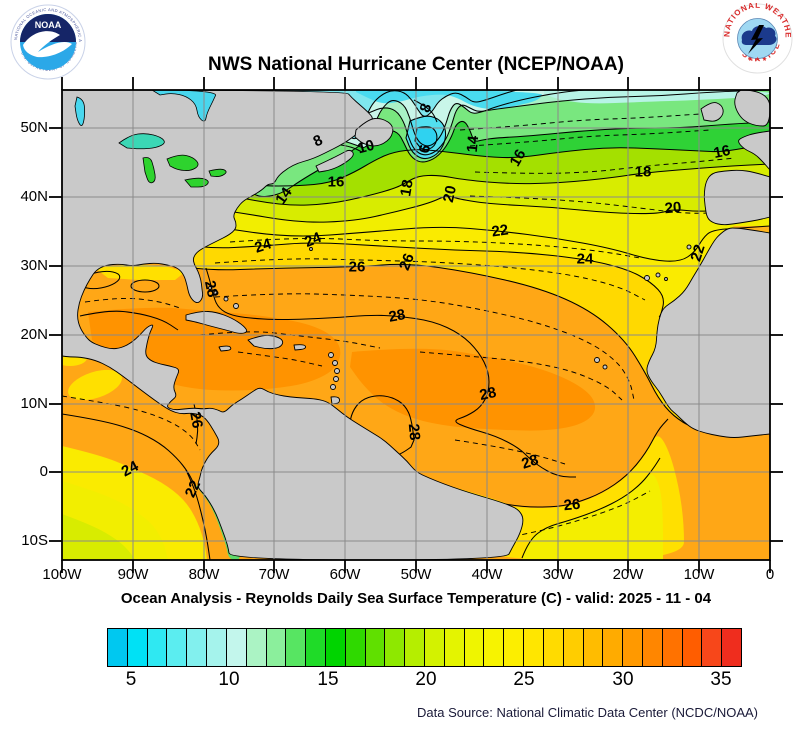 The image size is (800, 737). Describe the element at coordinates (34, 403) in the screenshot. I see `lat-label: 10N` at that location.